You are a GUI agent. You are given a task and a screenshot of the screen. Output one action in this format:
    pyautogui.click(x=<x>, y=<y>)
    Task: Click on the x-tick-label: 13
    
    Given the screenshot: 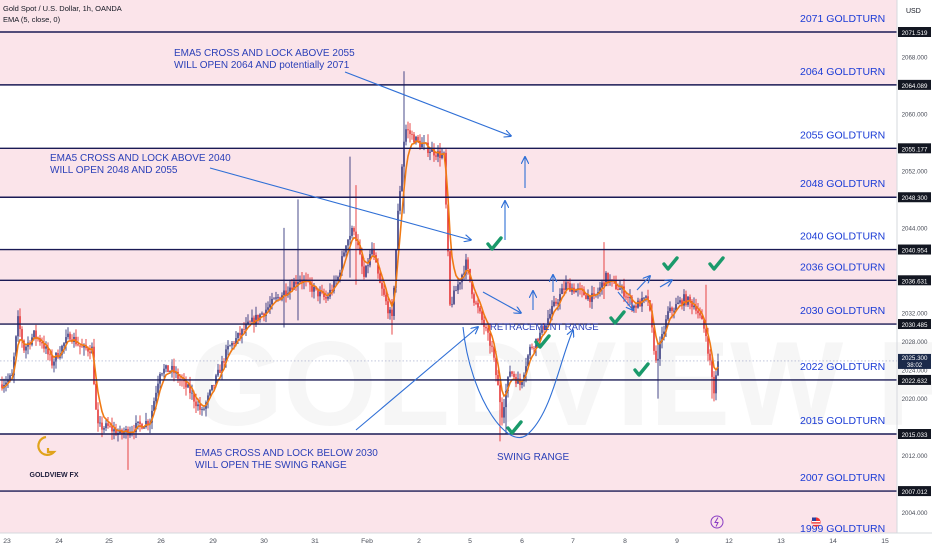 What is the action you would take?
    pyautogui.click(x=781, y=541)
    